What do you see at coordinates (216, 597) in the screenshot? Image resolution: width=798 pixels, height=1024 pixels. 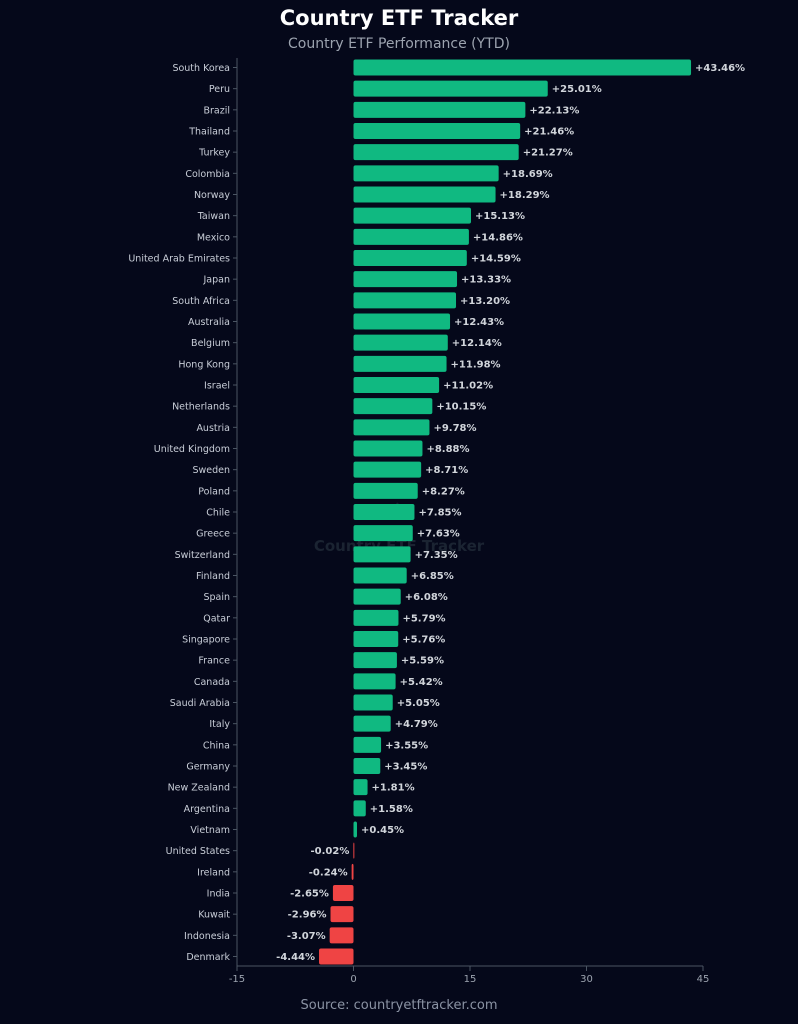 I see `category-label: Spain` at bounding box center [216, 597].